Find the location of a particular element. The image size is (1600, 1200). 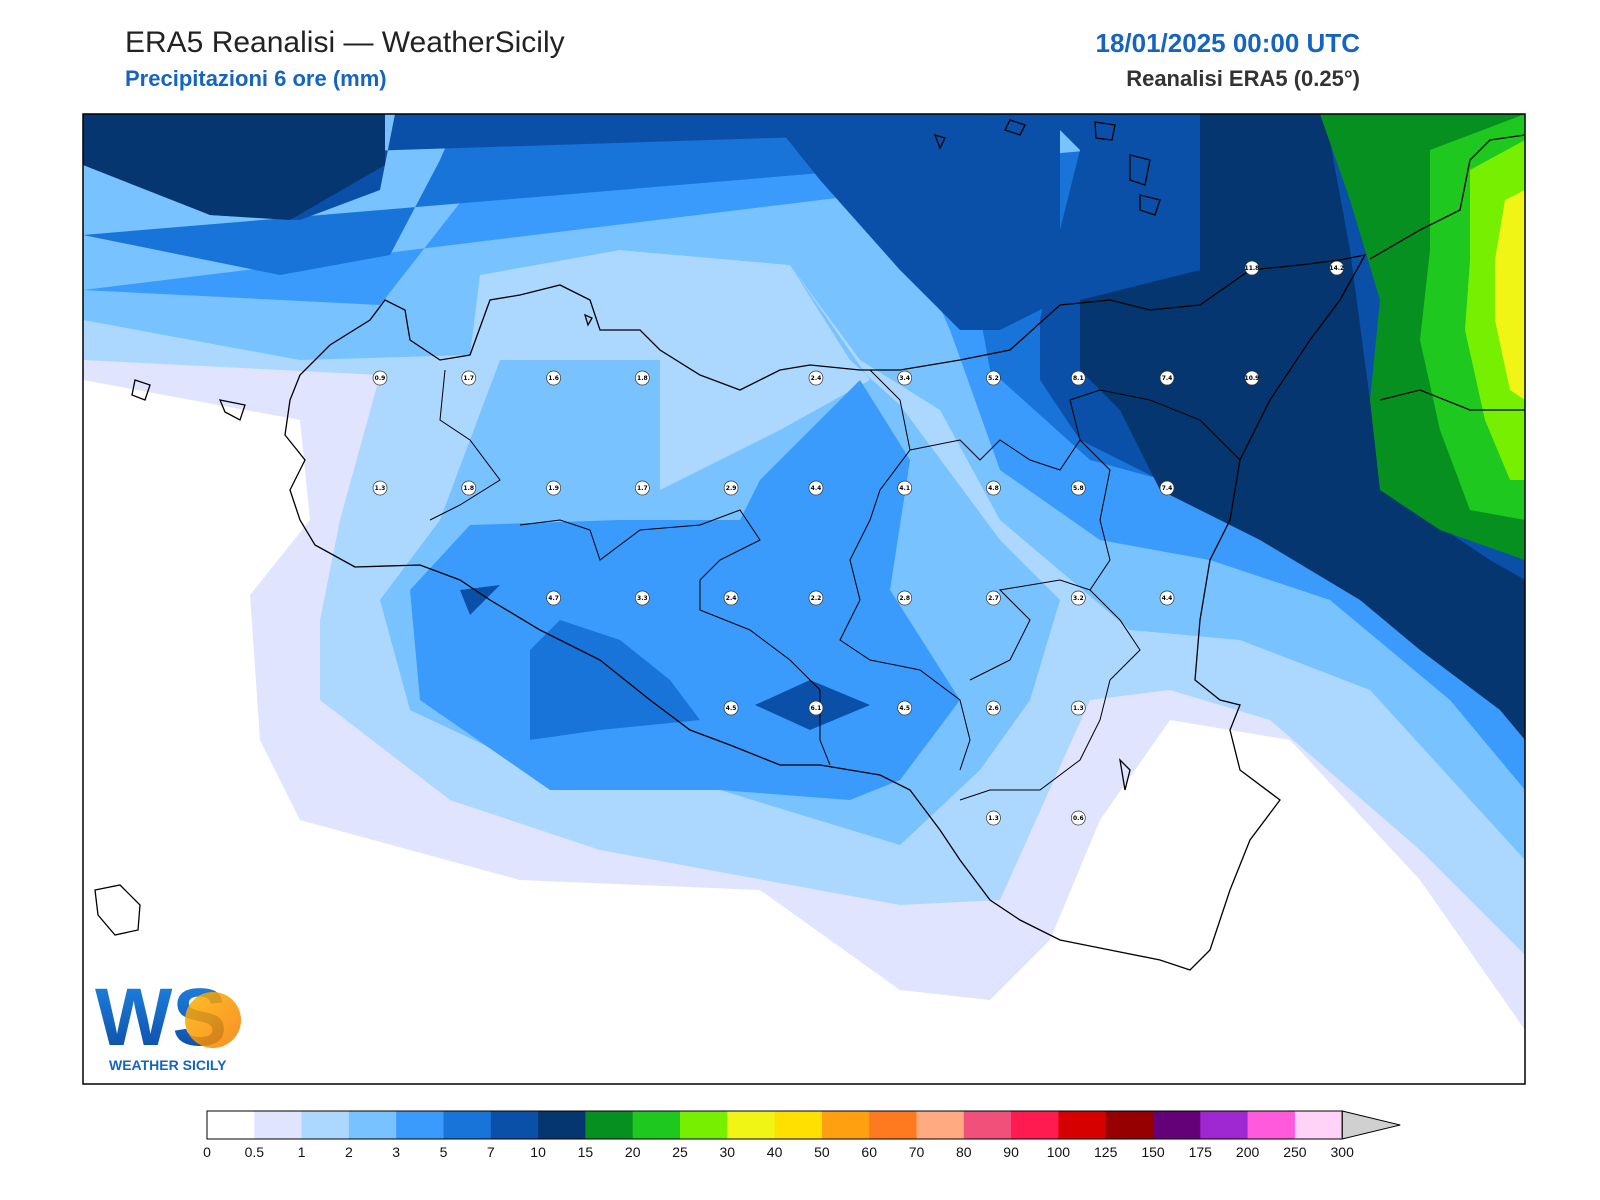

station-marker: 4.8 is located at coordinates (993, 488).